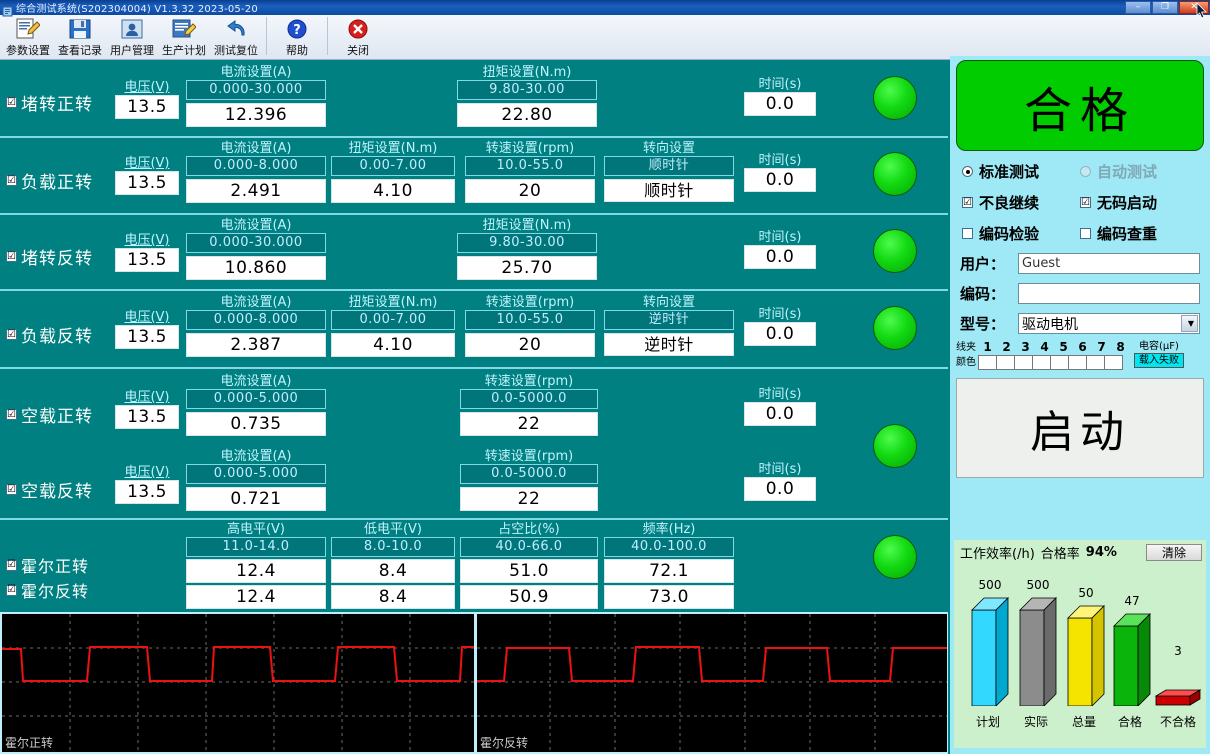 This screenshot has width=1210, height=754. Describe the element at coordinates (256, 529) in the screenshot. I see `hall-caption: 高电平(V)` at that location.